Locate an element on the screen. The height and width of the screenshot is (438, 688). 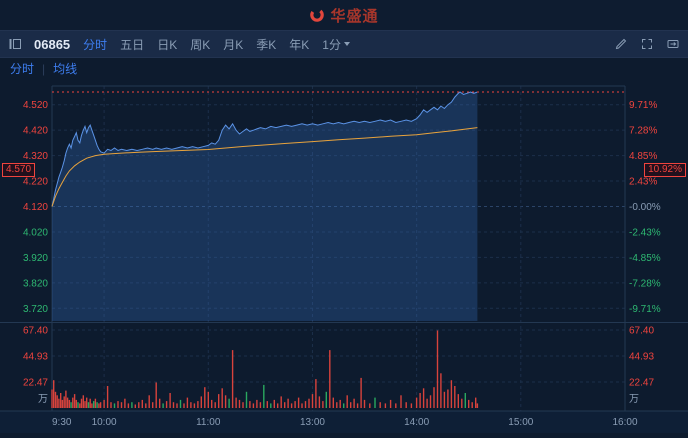
landscape-icon is located at coordinates (673, 44).